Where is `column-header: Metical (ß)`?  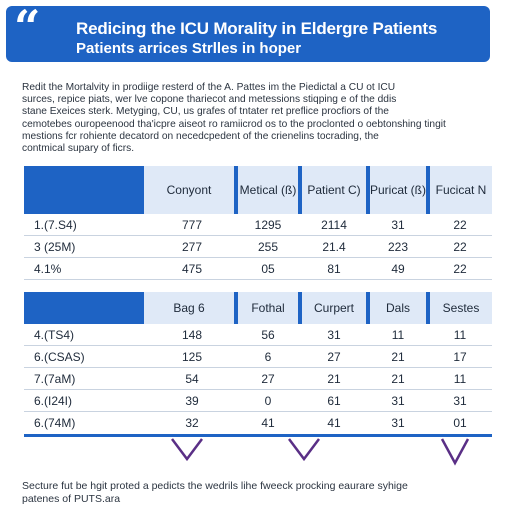
column-header: Metical (ß) is located at coordinates (268, 190).